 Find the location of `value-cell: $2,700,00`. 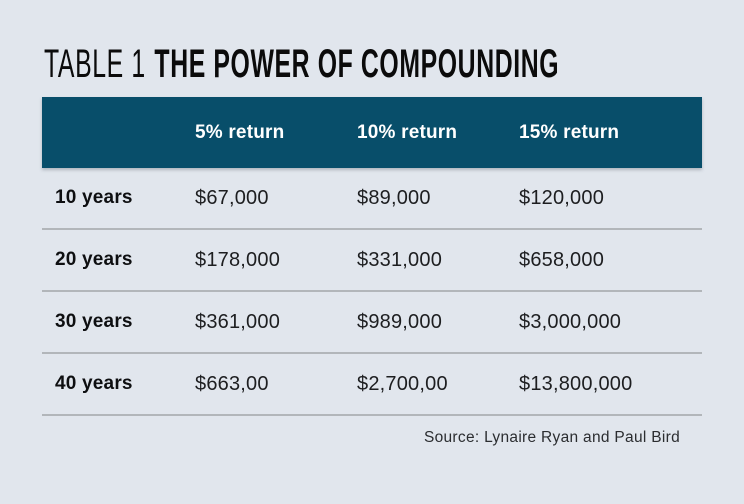

value-cell: $2,700,00 is located at coordinates (402, 383).